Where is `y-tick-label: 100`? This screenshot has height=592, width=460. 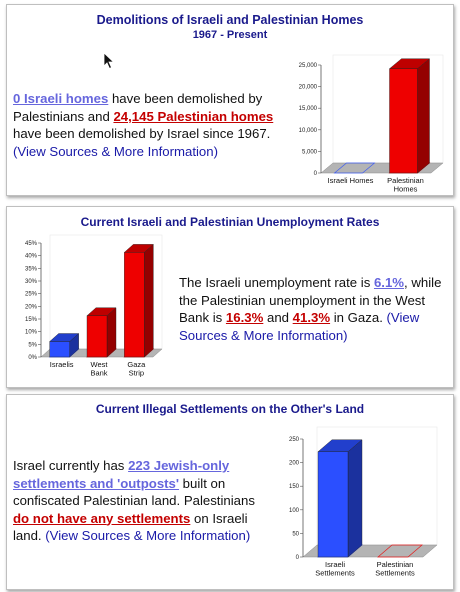 y-tick-label: 100 is located at coordinates (294, 511).